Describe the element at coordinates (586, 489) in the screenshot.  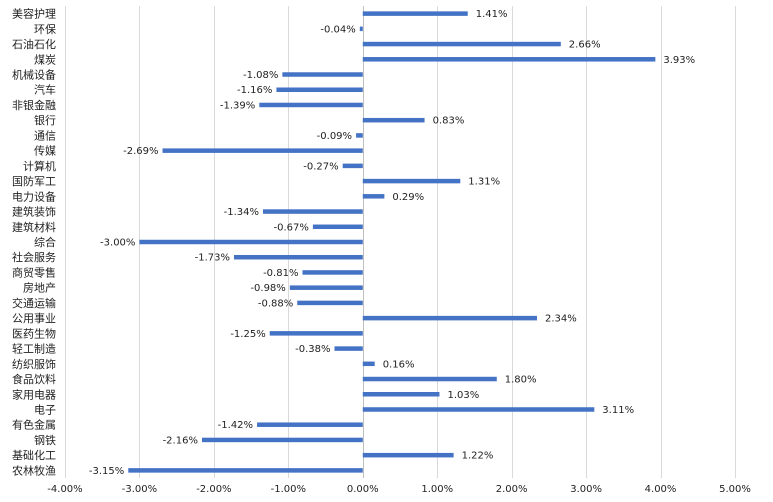
I see `x-tick-label: 3.00%` at that location.